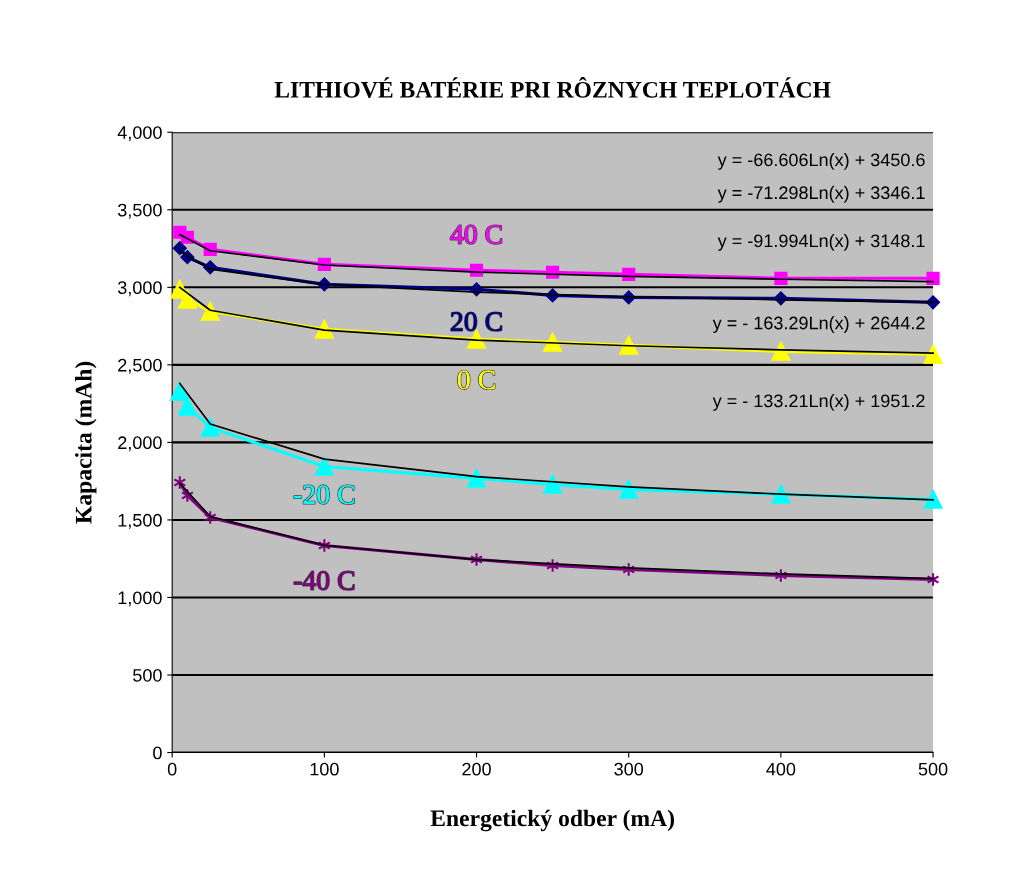 The image size is (1031, 870). Describe the element at coordinates (139, 211) in the screenshot. I see `y-tick-label: 3,500` at that location.